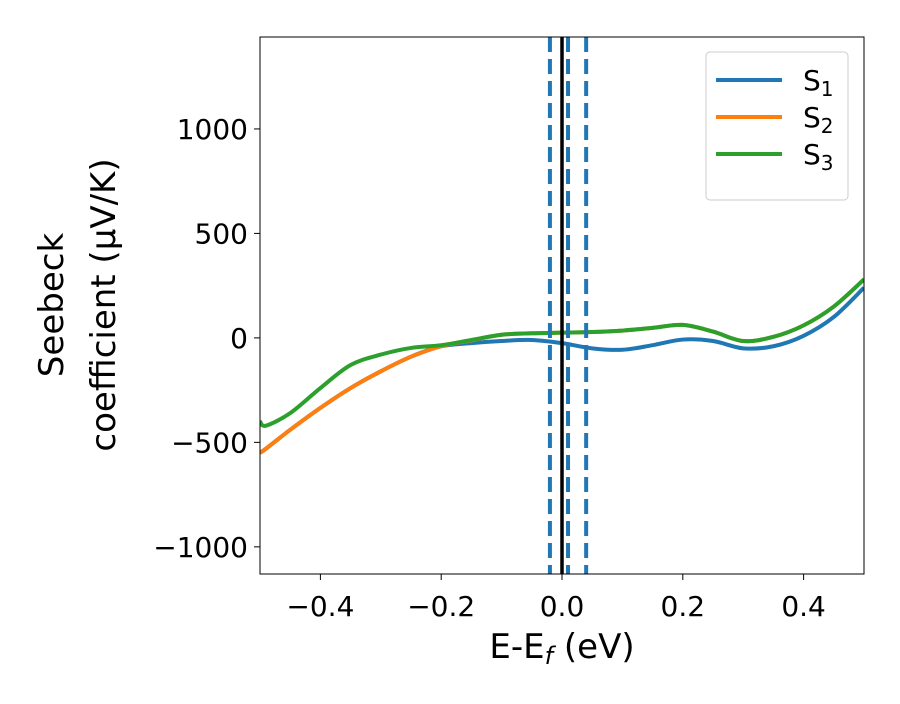  I want to click on y-tick-label: 500, so click(221, 233).